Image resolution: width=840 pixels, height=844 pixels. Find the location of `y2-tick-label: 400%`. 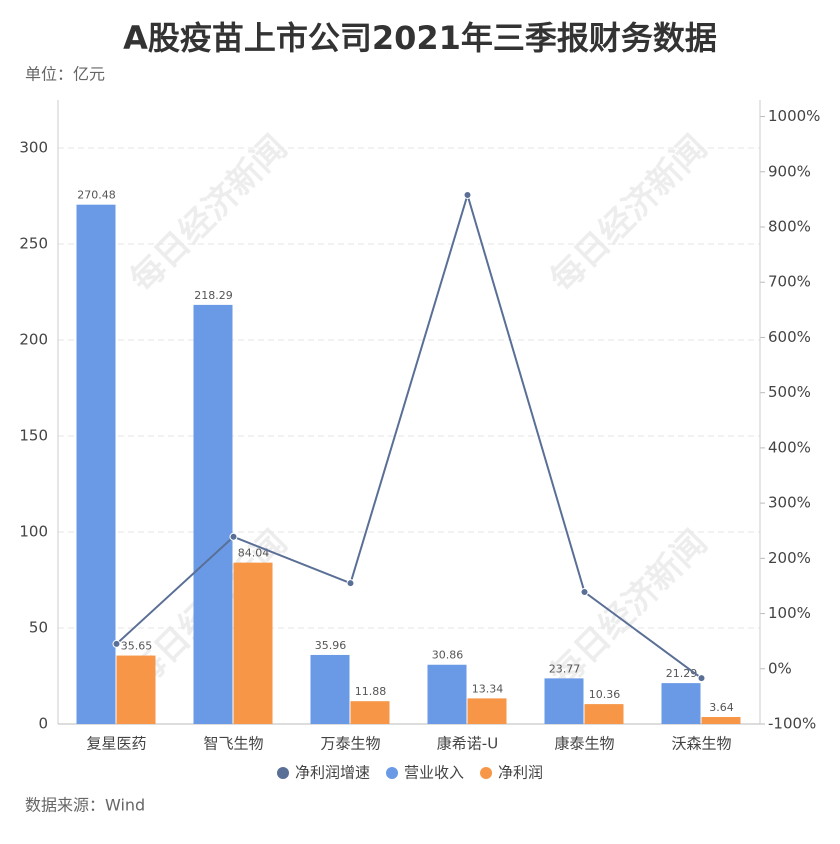

y2-tick-label: 400% is located at coordinates (789, 447).